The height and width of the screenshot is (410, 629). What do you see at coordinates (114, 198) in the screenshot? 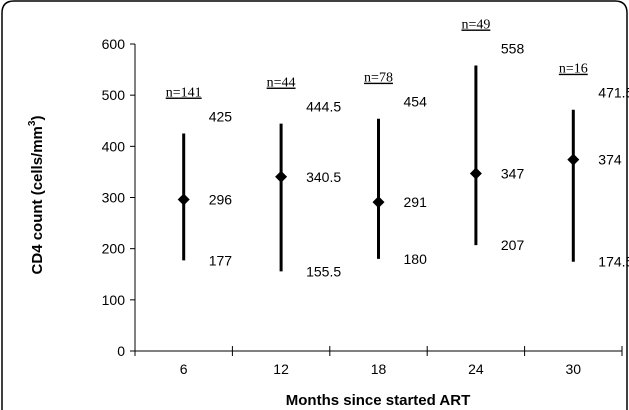
I see `y-tick-label: 300` at bounding box center [114, 198].